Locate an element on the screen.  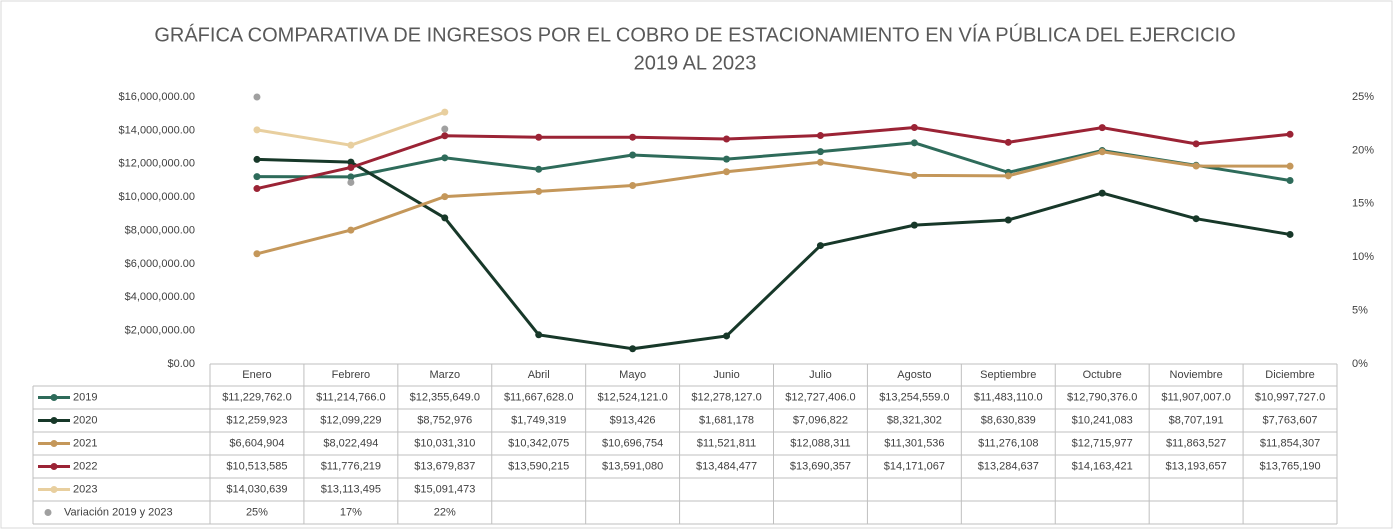
y2-tick-label: 20% is located at coordinates (1363, 150).